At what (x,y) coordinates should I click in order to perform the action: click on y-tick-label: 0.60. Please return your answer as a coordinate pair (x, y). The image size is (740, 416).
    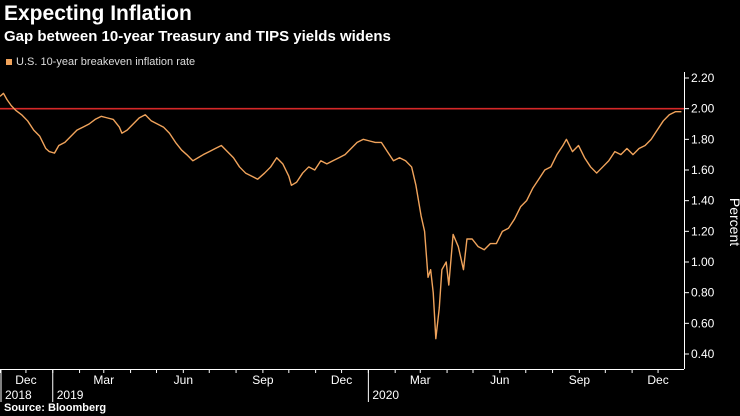
    Looking at the image, I should click on (703, 323).